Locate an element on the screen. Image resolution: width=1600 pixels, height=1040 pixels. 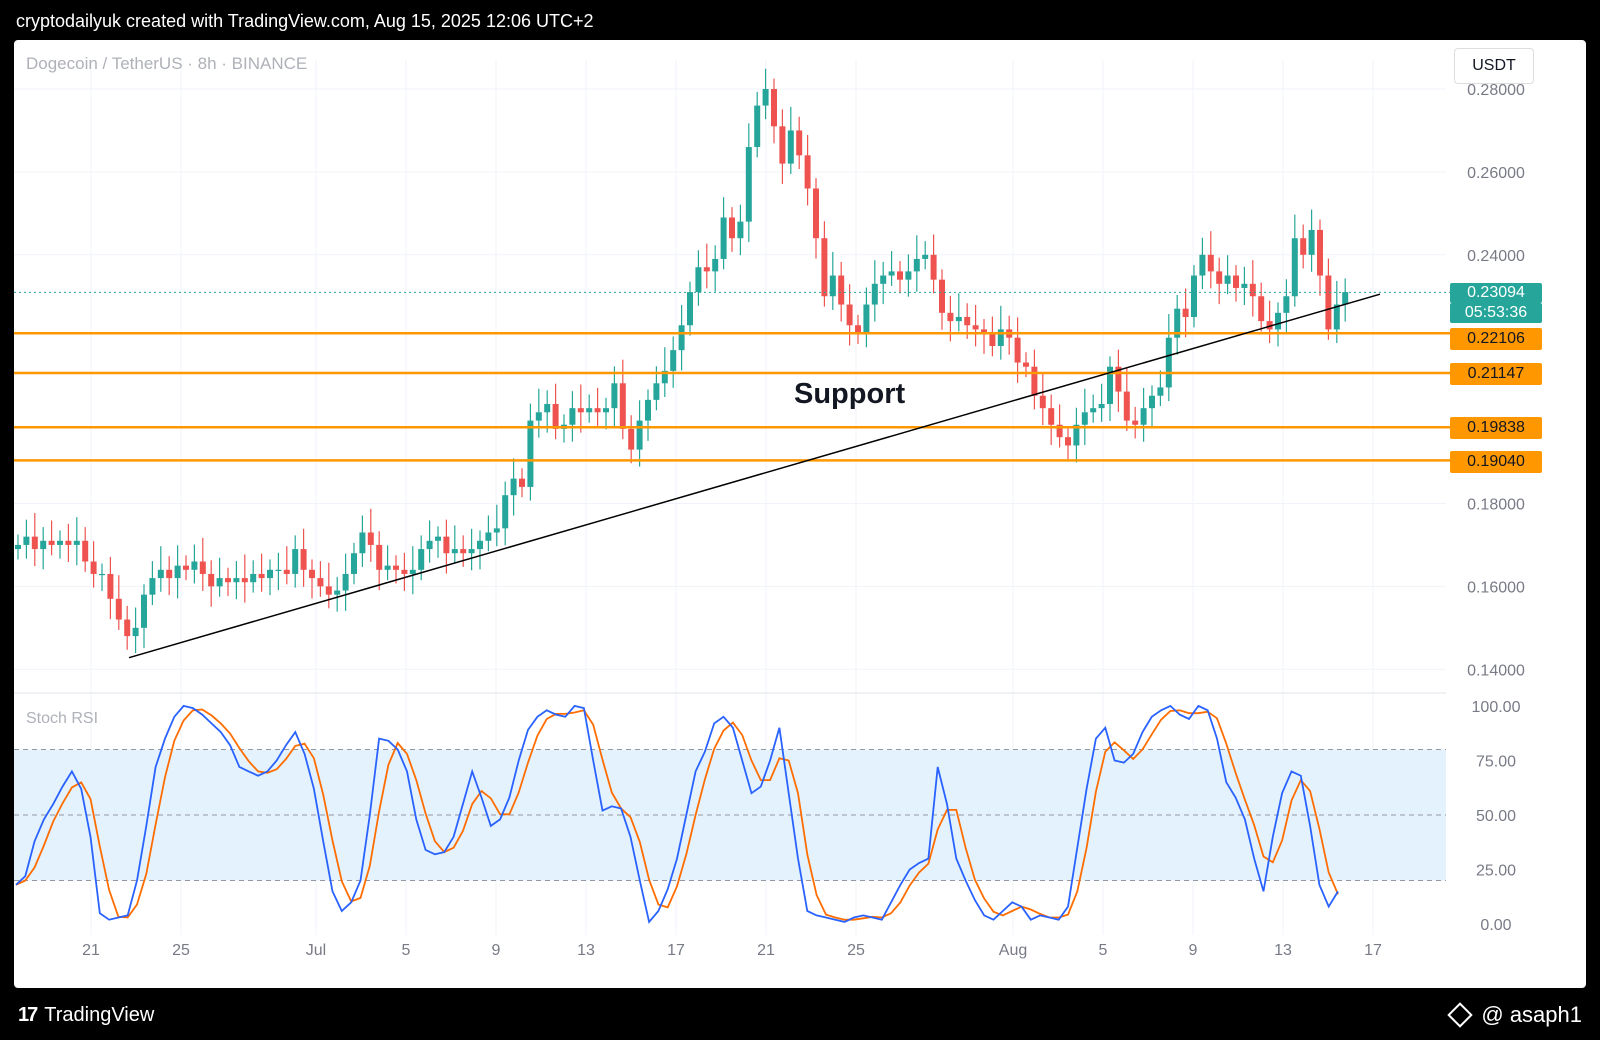
tradingview-logo-icon: 17 is located at coordinates (28, 1015).